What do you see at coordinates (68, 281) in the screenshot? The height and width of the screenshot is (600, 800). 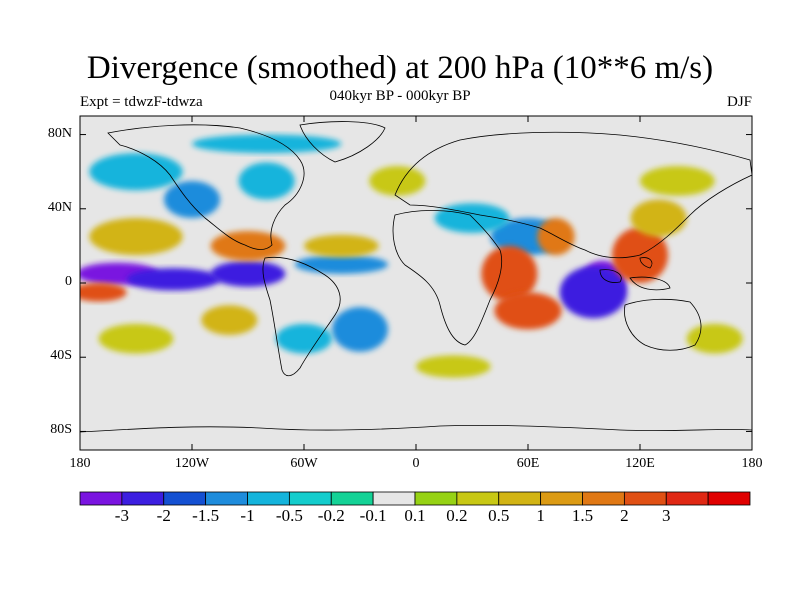 I see `y-tick-label: 0` at bounding box center [68, 281].